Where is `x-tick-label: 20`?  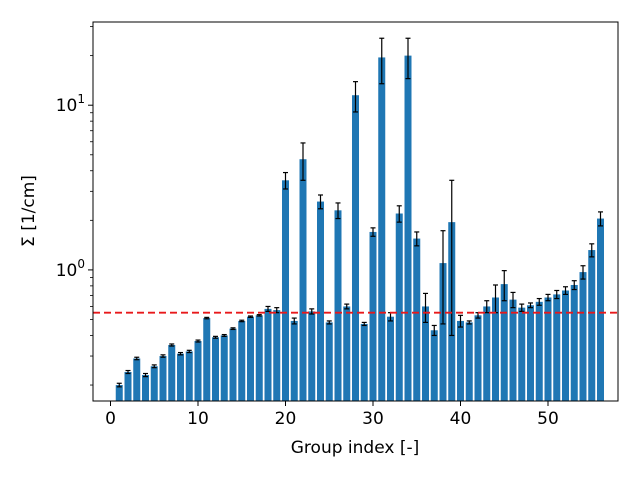 x-tick-label: 20 is located at coordinates (286, 419).